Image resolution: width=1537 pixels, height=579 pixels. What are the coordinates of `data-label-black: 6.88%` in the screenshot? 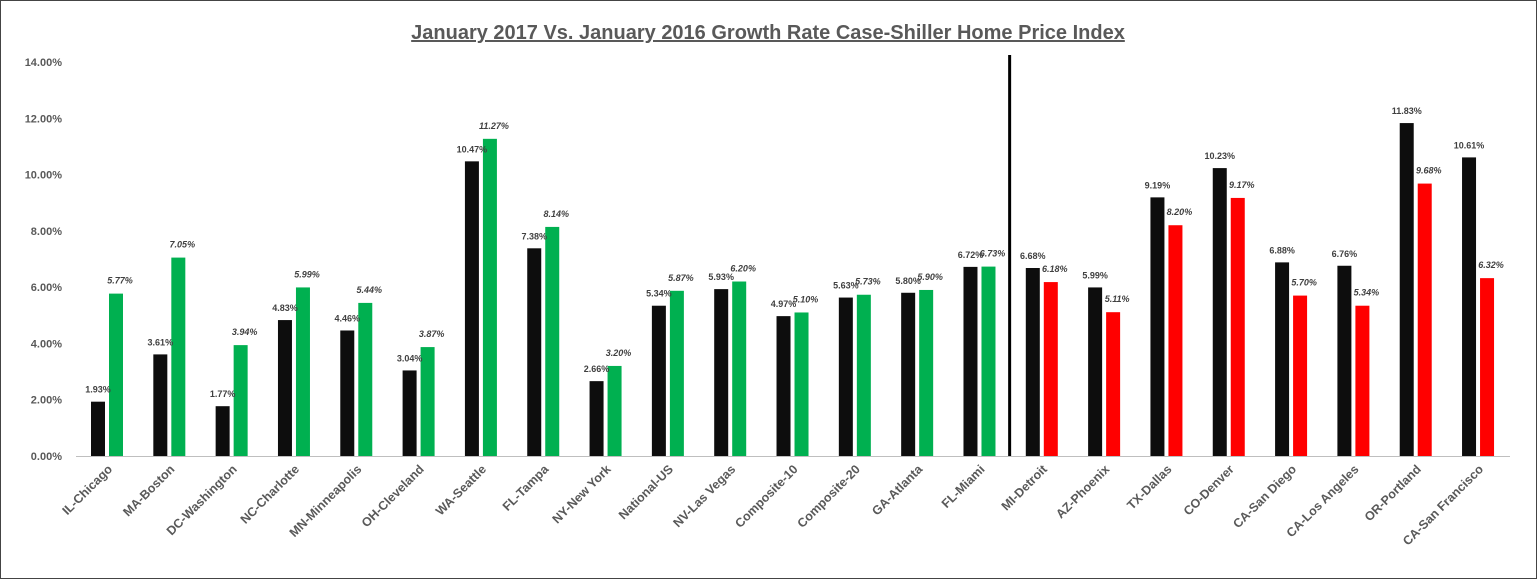 It's located at (1282, 250).